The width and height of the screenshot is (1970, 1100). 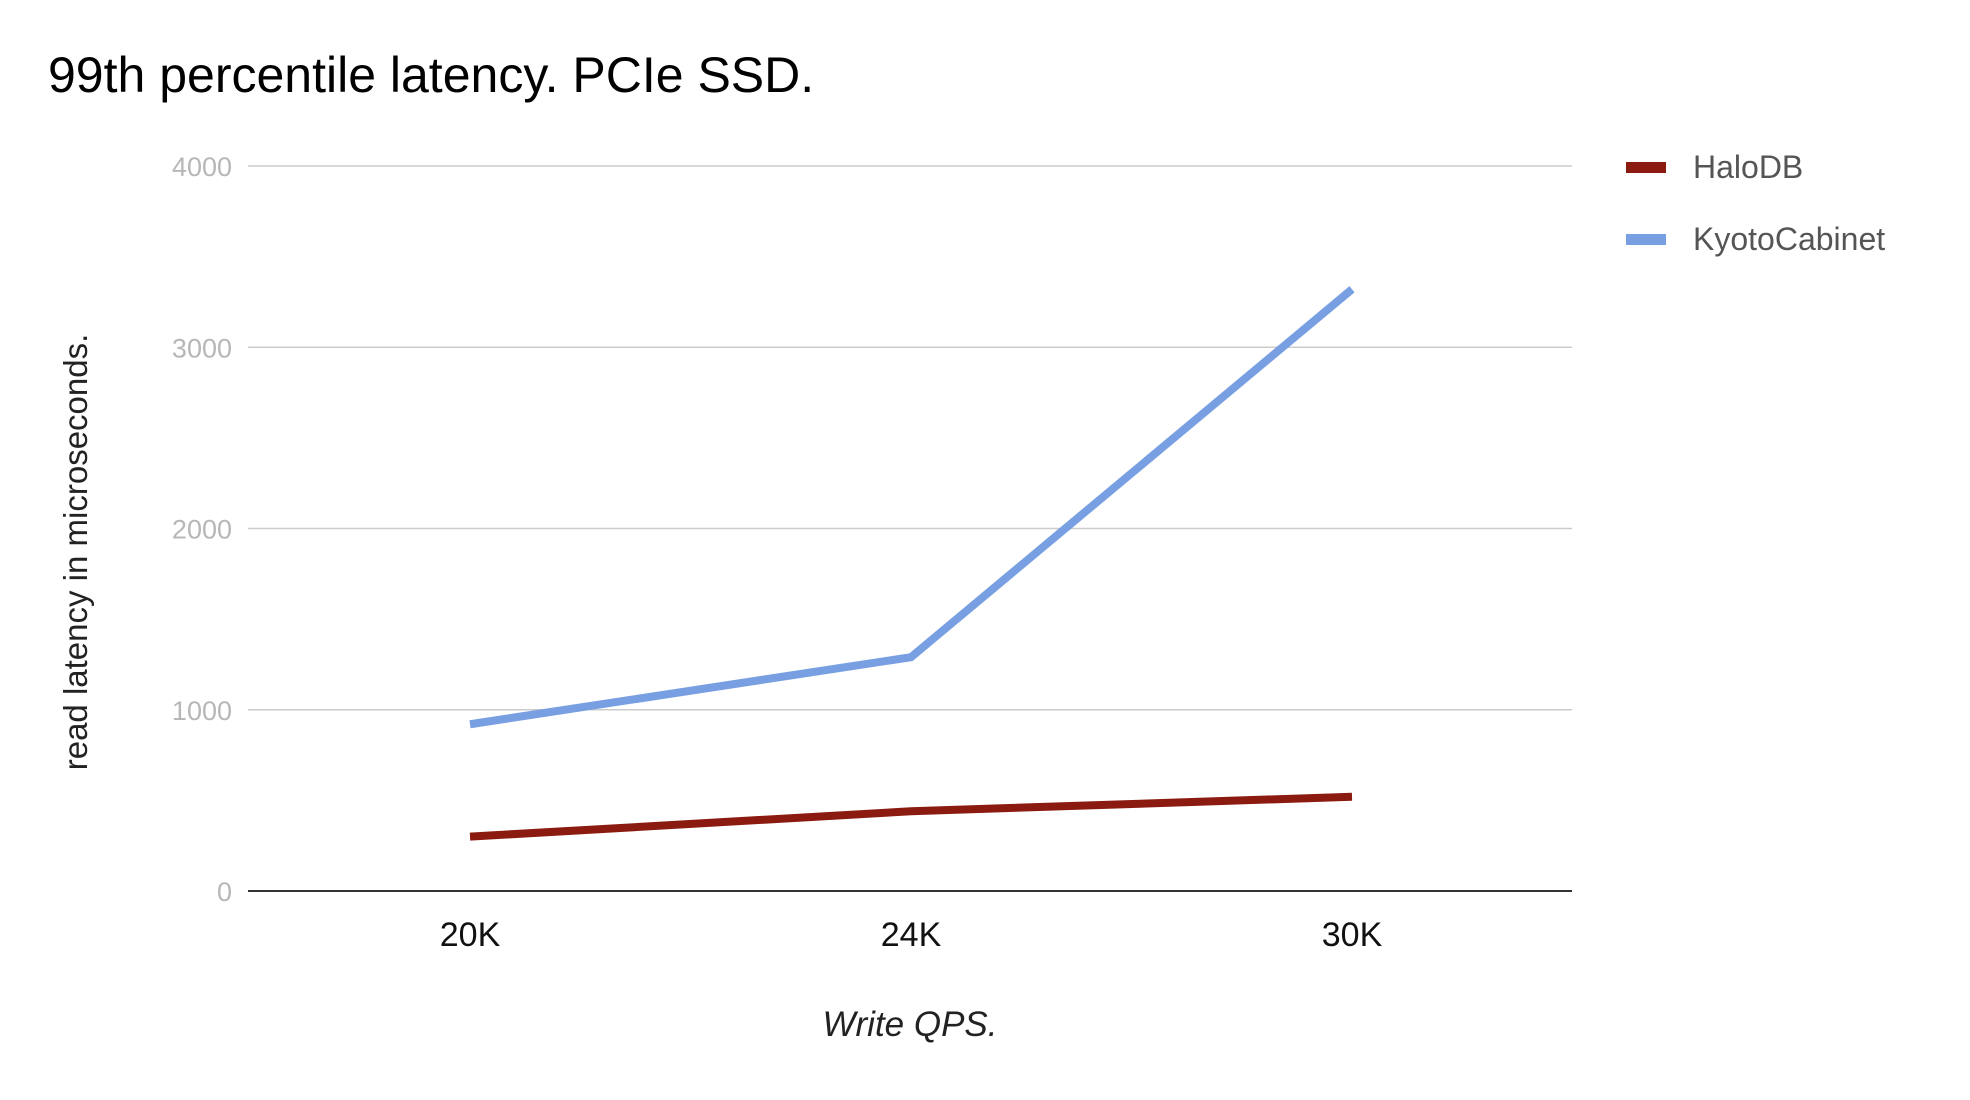 I want to click on y-tick-label: 4000, so click(x=202, y=167).